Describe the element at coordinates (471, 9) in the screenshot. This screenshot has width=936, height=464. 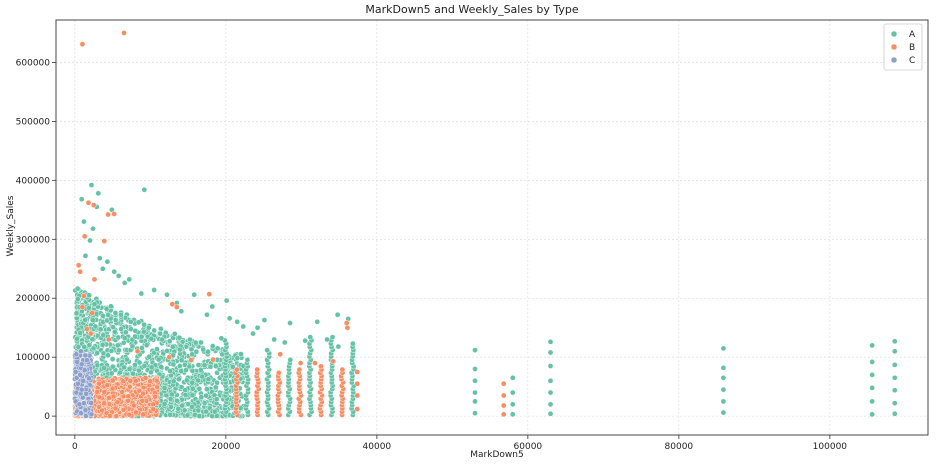
I see `chart-title: MarkDown5 and Weekly_Sales by Type` at that location.